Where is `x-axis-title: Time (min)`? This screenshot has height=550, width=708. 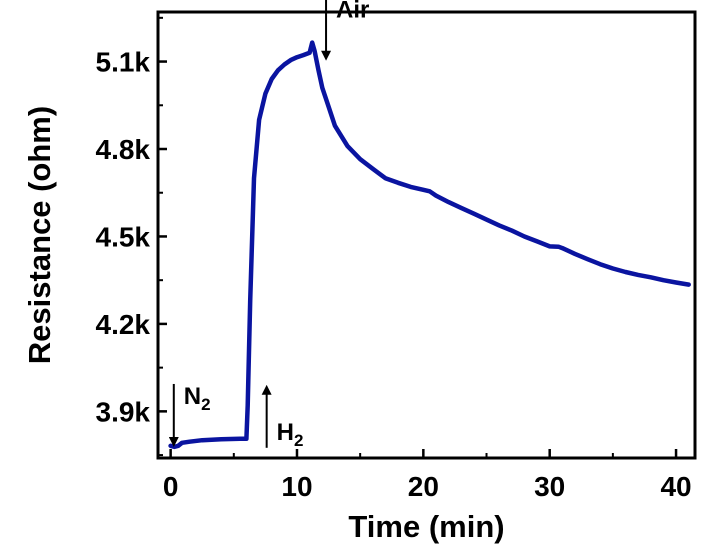
x-axis-title: Time (min) is located at coordinates (426, 526).